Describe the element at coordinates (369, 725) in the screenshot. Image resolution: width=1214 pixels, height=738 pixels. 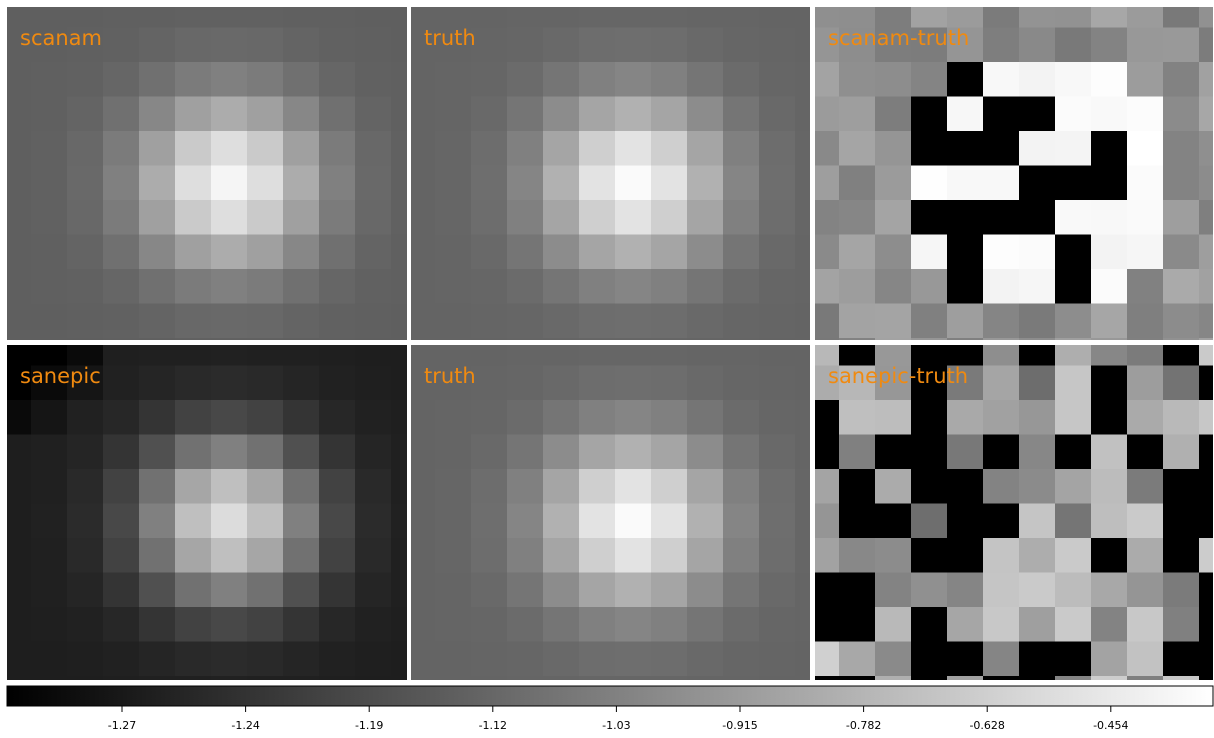
I see `colorbar-tick-label: -1.19` at that location.